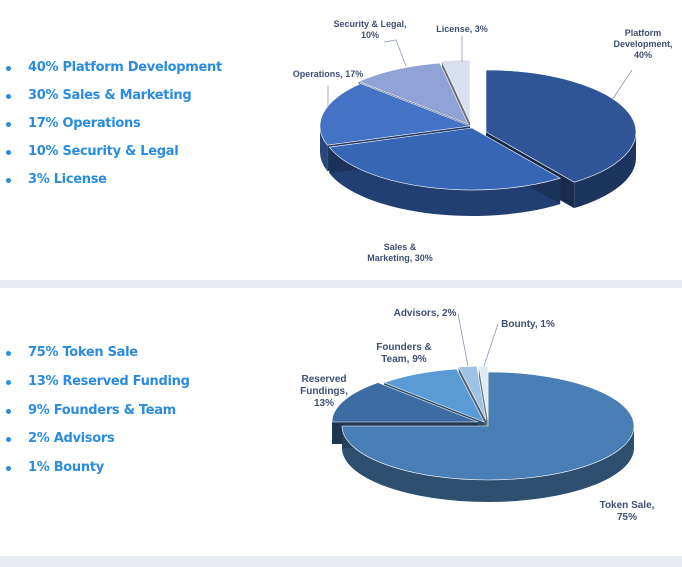 The image size is (682, 567). Describe the element at coordinates (109, 381) in the screenshot. I see `bullet-text: 13% Reserved Funding` at that location.